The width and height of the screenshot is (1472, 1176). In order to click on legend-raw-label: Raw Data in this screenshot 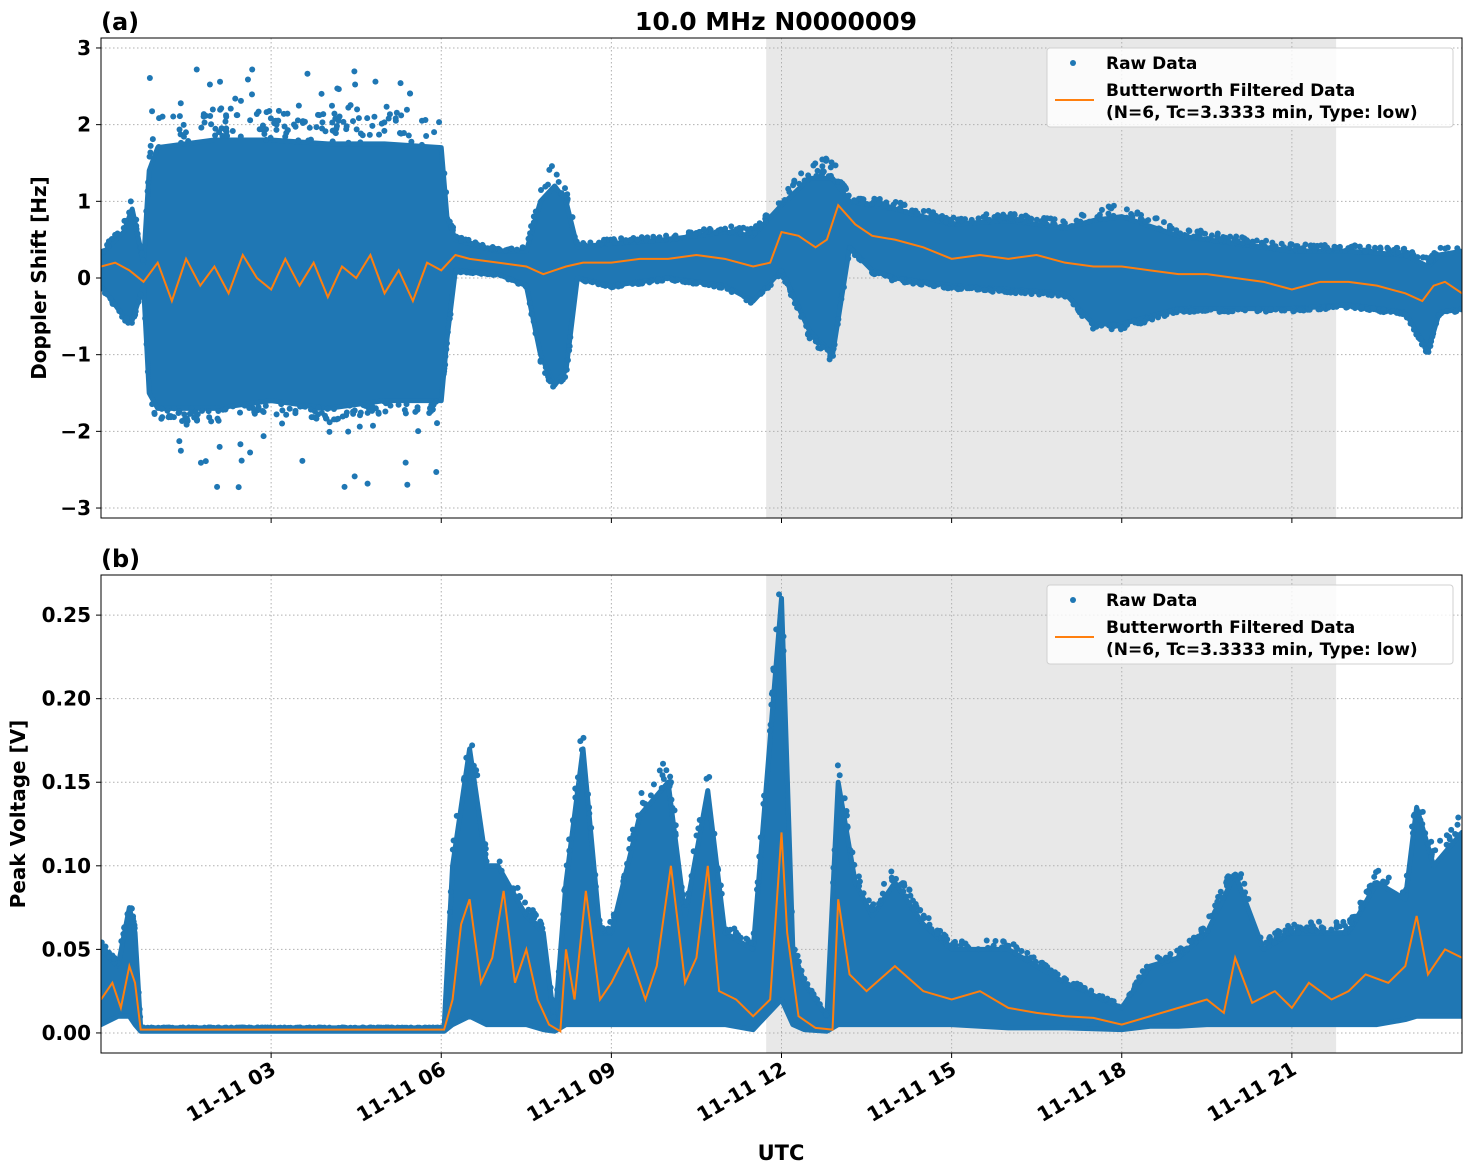, I will do `click(1151, 64)`.